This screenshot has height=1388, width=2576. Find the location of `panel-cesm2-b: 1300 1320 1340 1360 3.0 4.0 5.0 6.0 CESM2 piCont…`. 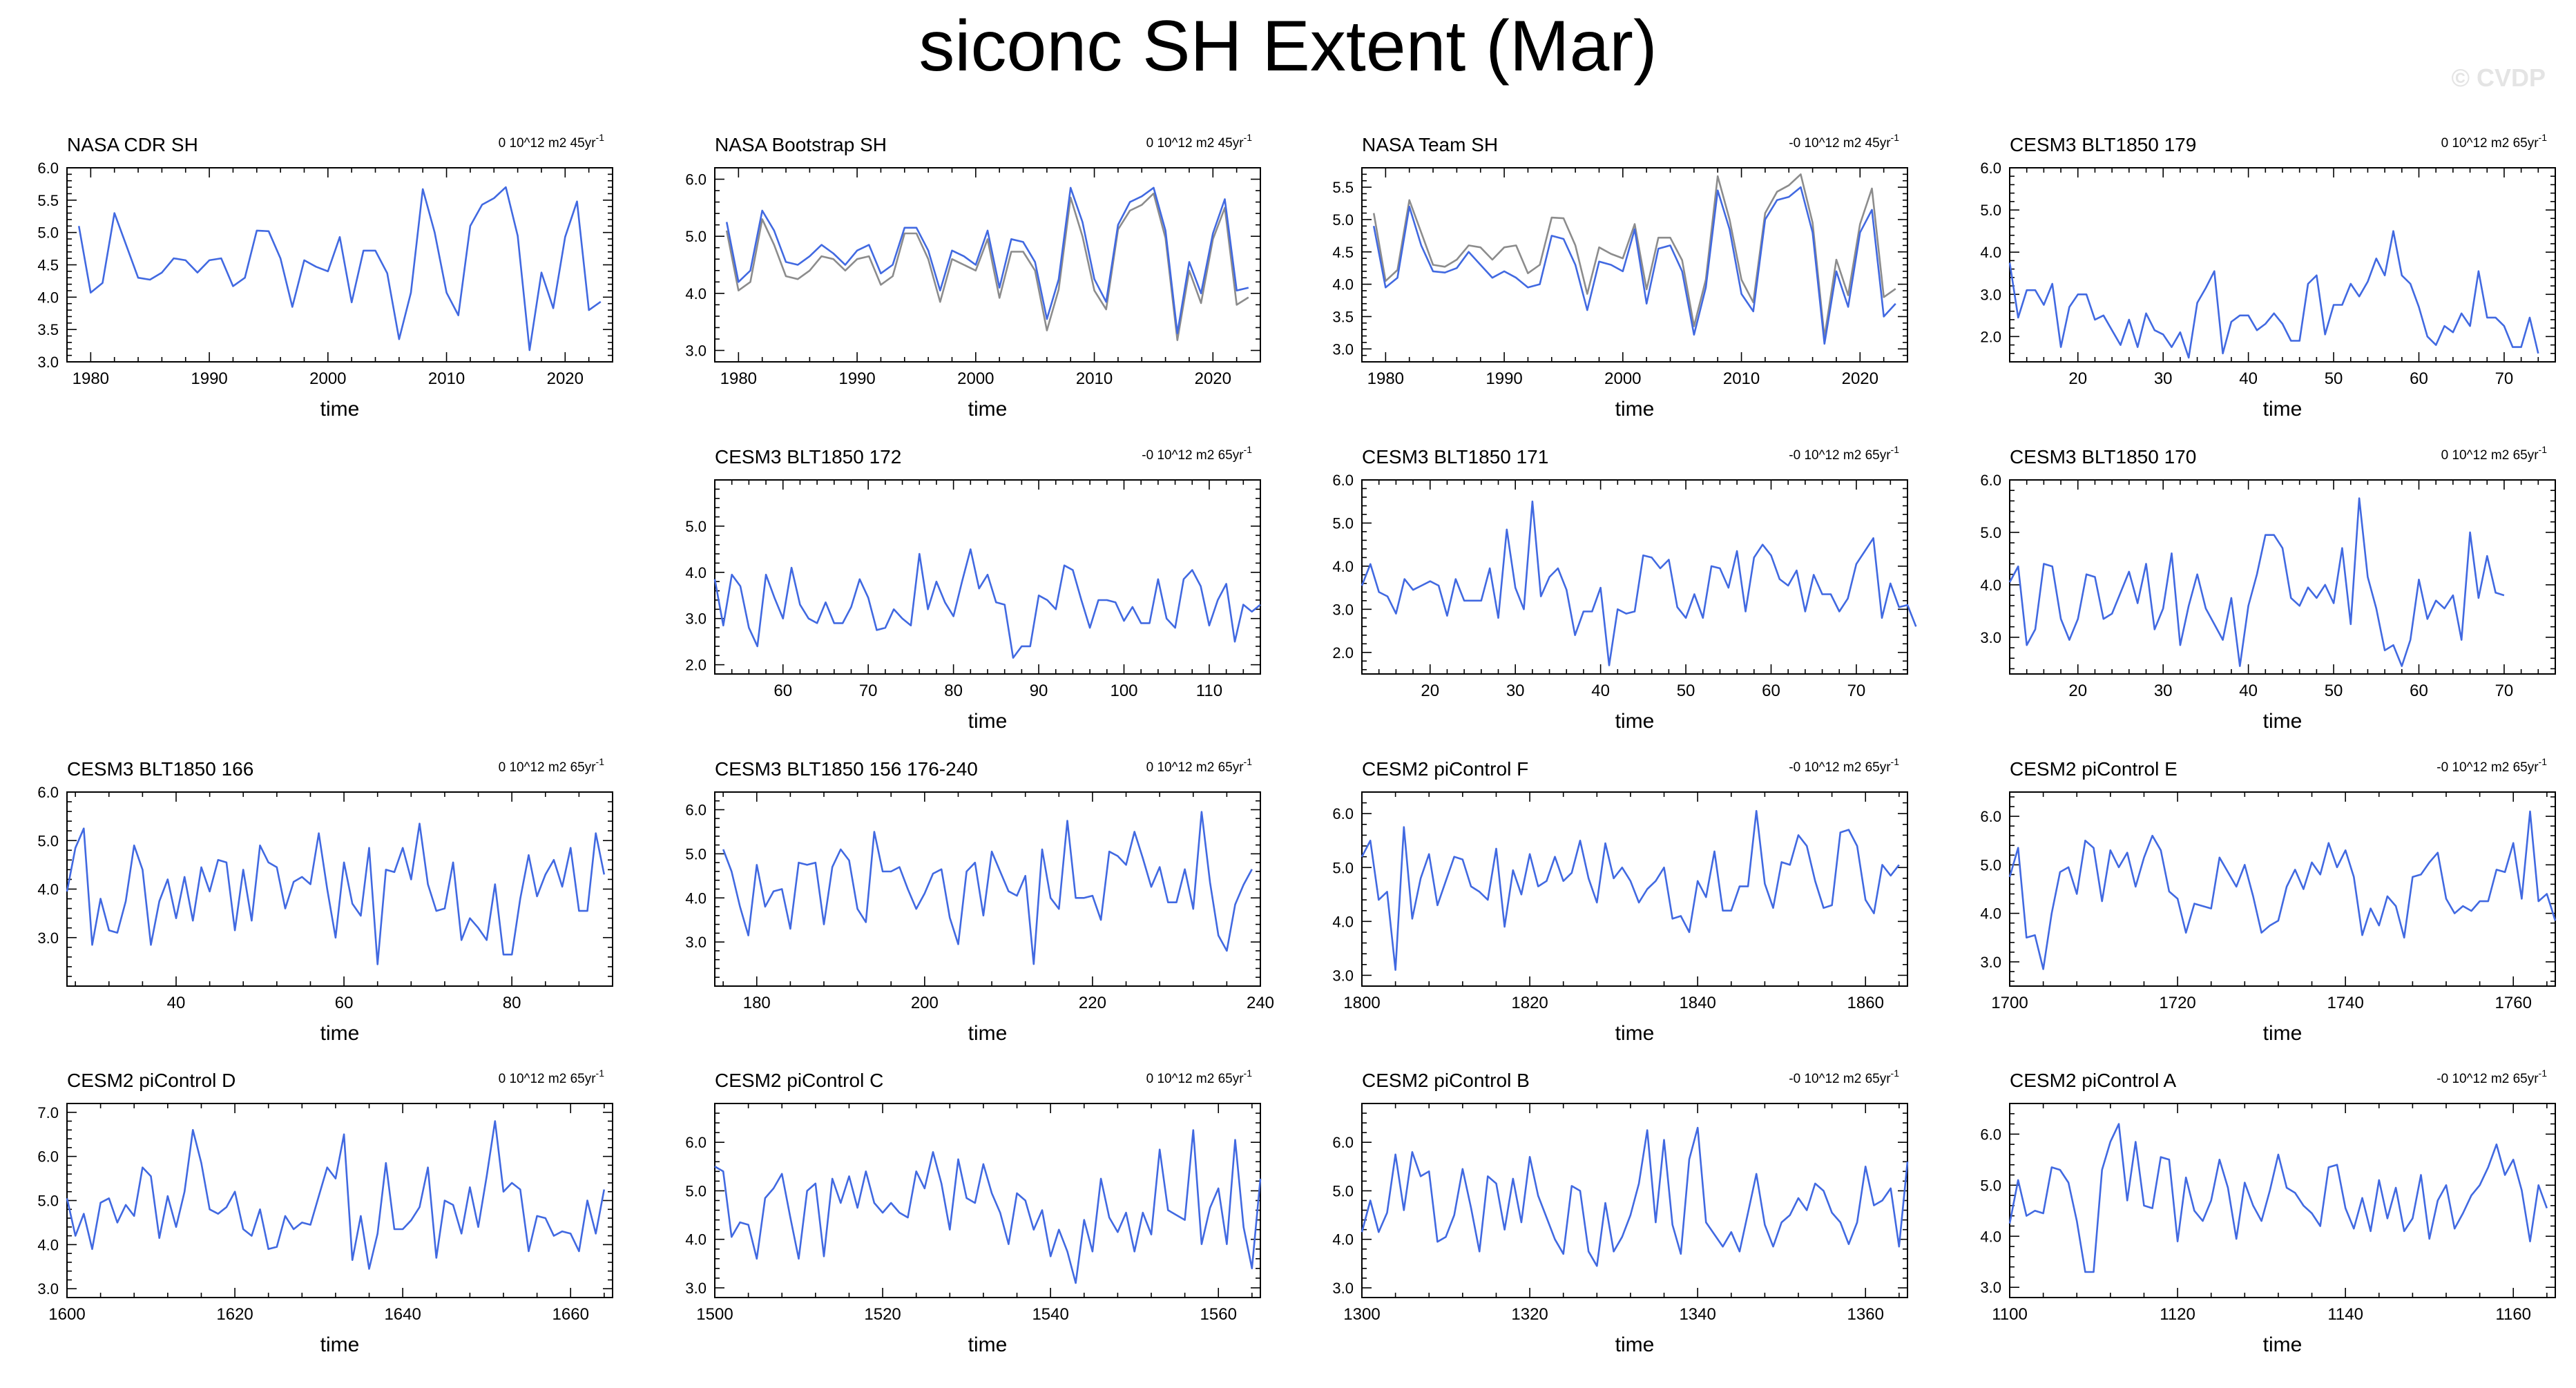

panel-cesm2-b: 1300 1320 1340 1360 3.0 4.0 5.0 6.0 CESM2 piCont… is located at coordinates (1620, 1212).